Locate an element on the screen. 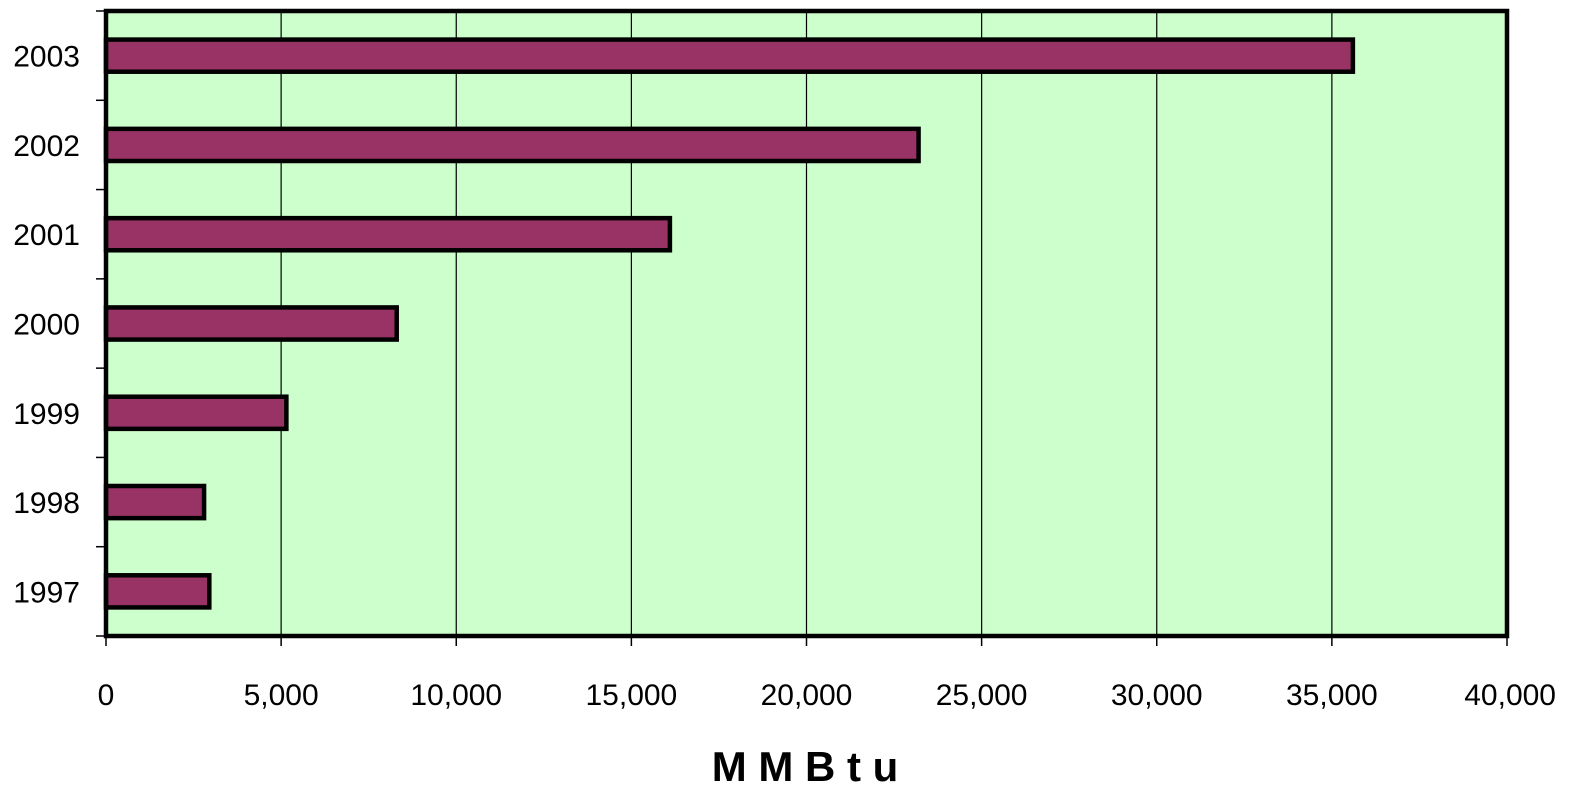 Image resolution: width=1581 pixels, height=792 pixels. x-tick-label-8: 40,000 is located at coordinates (1510, 695).